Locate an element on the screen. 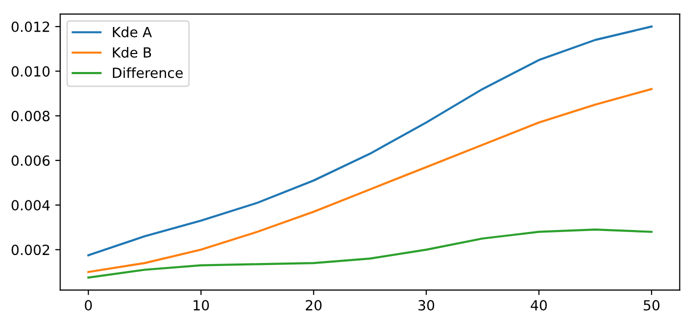 The image size is (700, 327). x-tick-label: 40 is located at coordinates (538, 305).